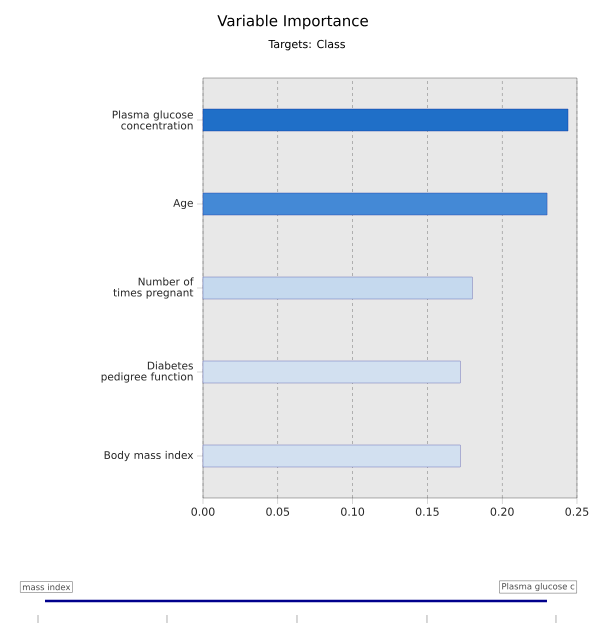  Describe the element at coordinates (278, 512) in the screenshot. I see `x-tick-label: 0.05` at that location.